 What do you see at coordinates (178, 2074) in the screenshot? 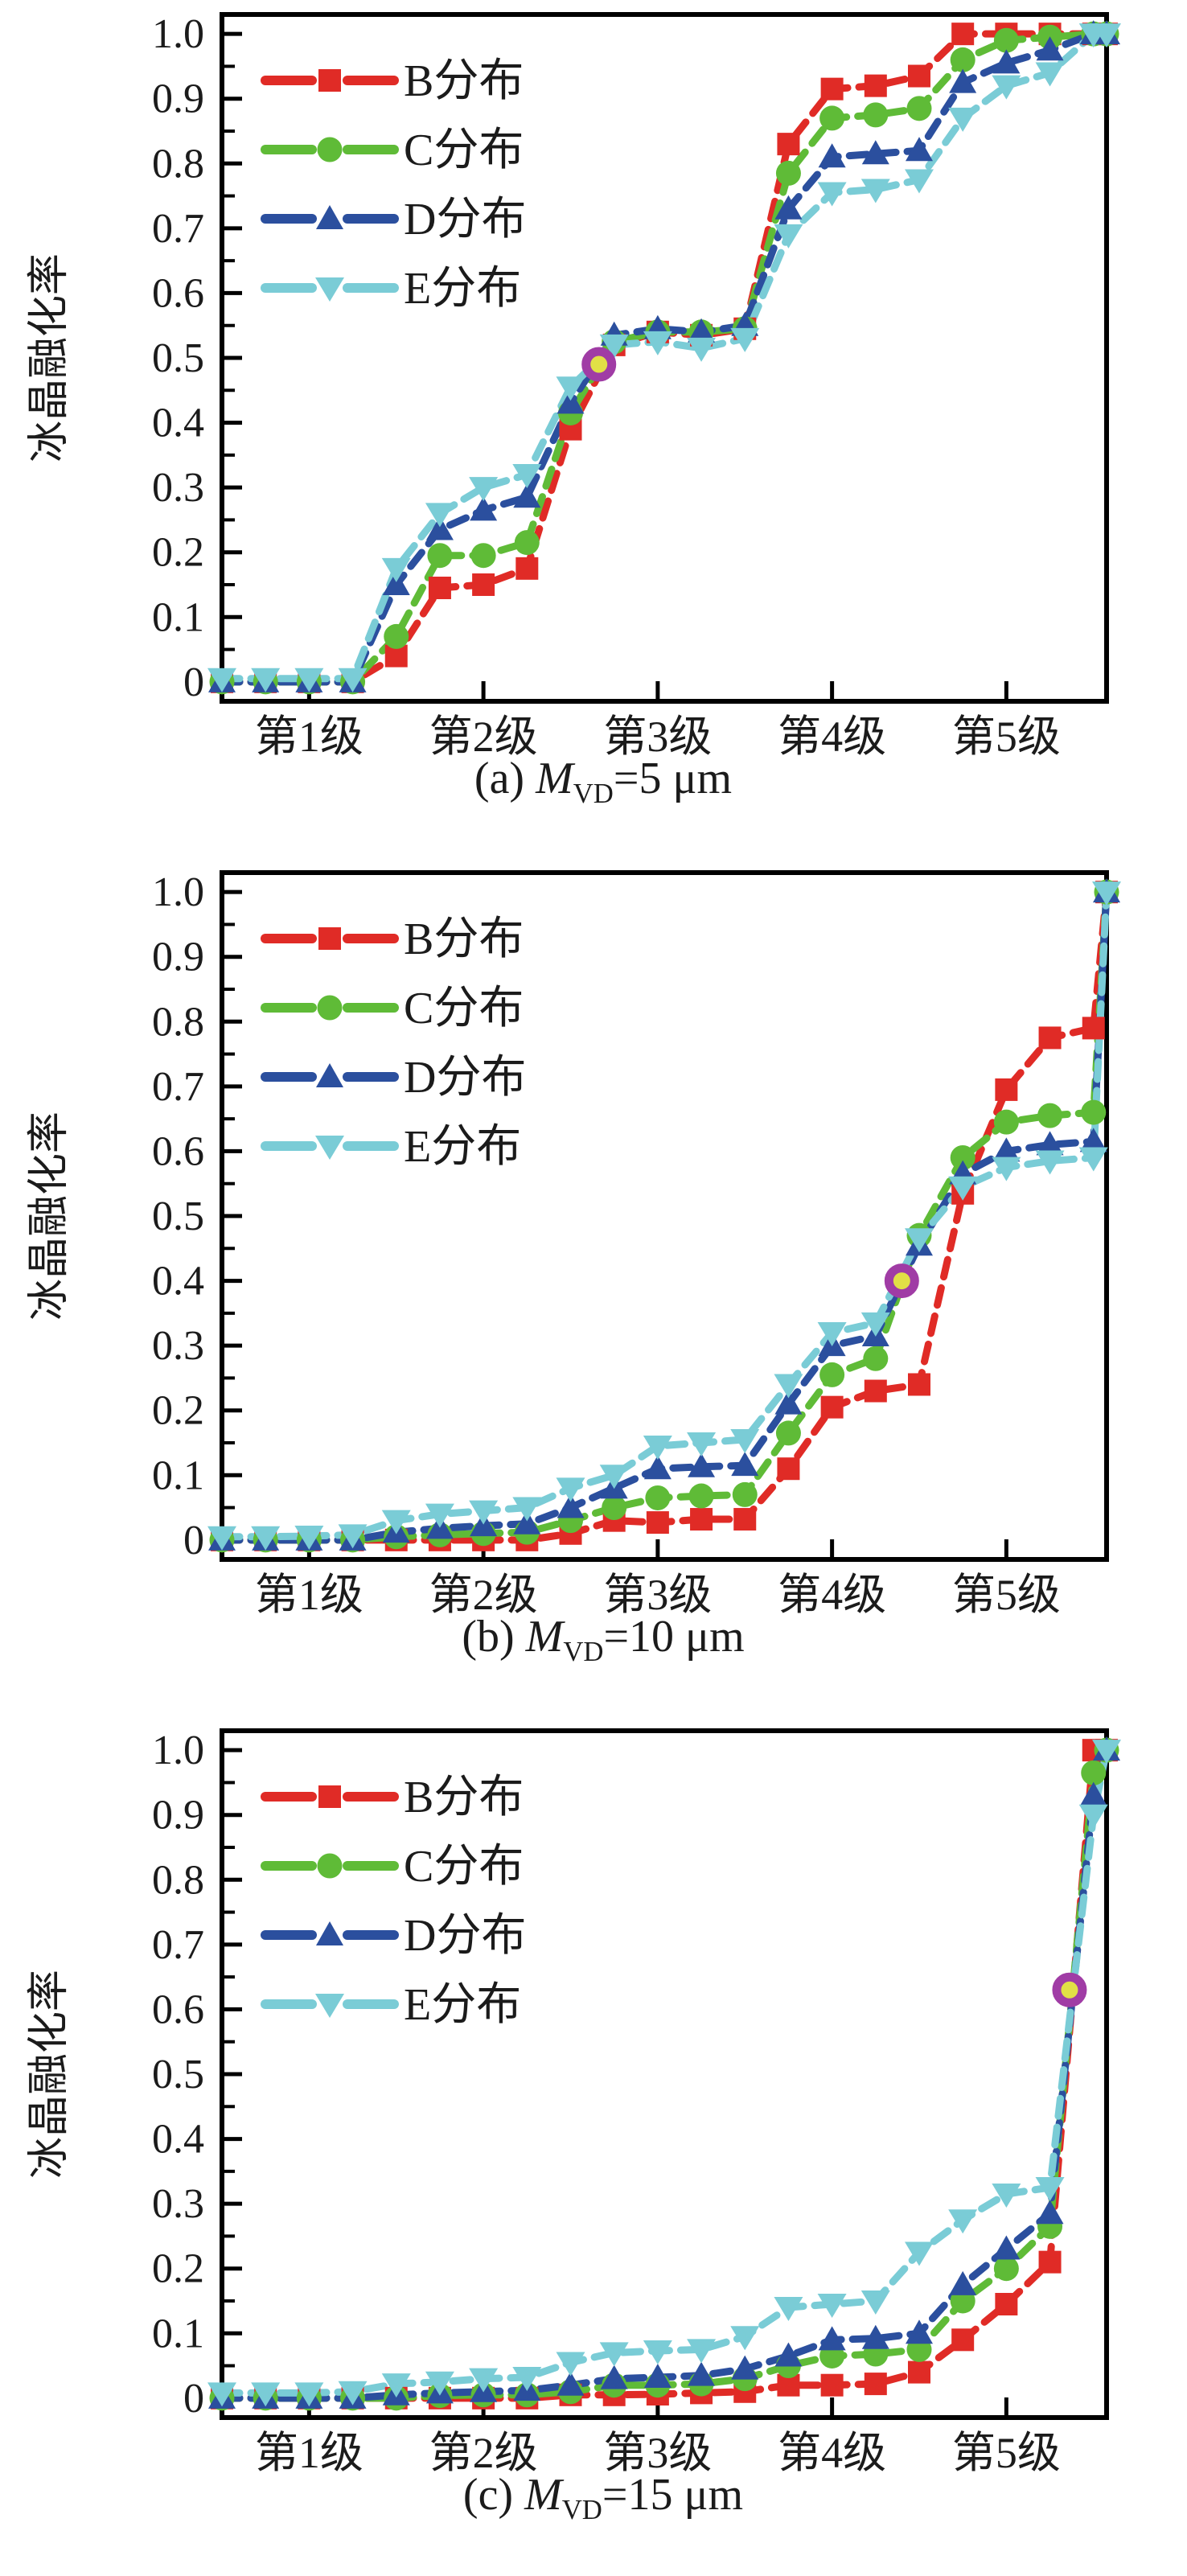
I see `y-tick-label: 0.5` at bounding box center [178, 2074].